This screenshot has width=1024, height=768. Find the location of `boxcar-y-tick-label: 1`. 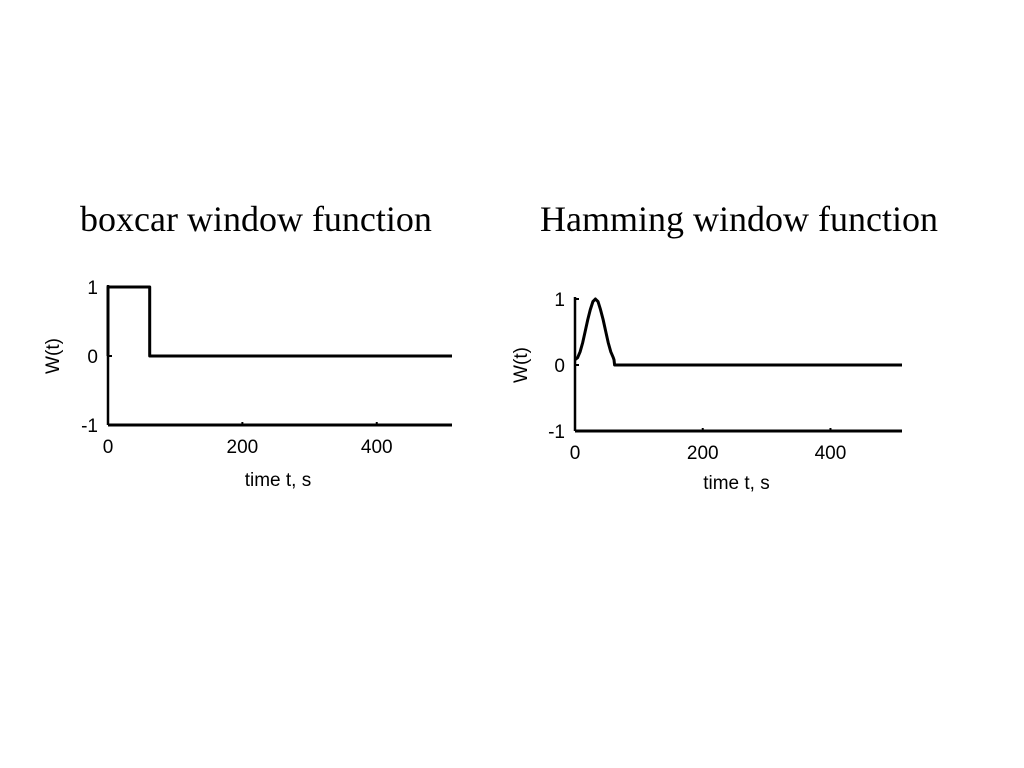

boxcar-y-tick-label: 1 is located at coordinates (92, 288).